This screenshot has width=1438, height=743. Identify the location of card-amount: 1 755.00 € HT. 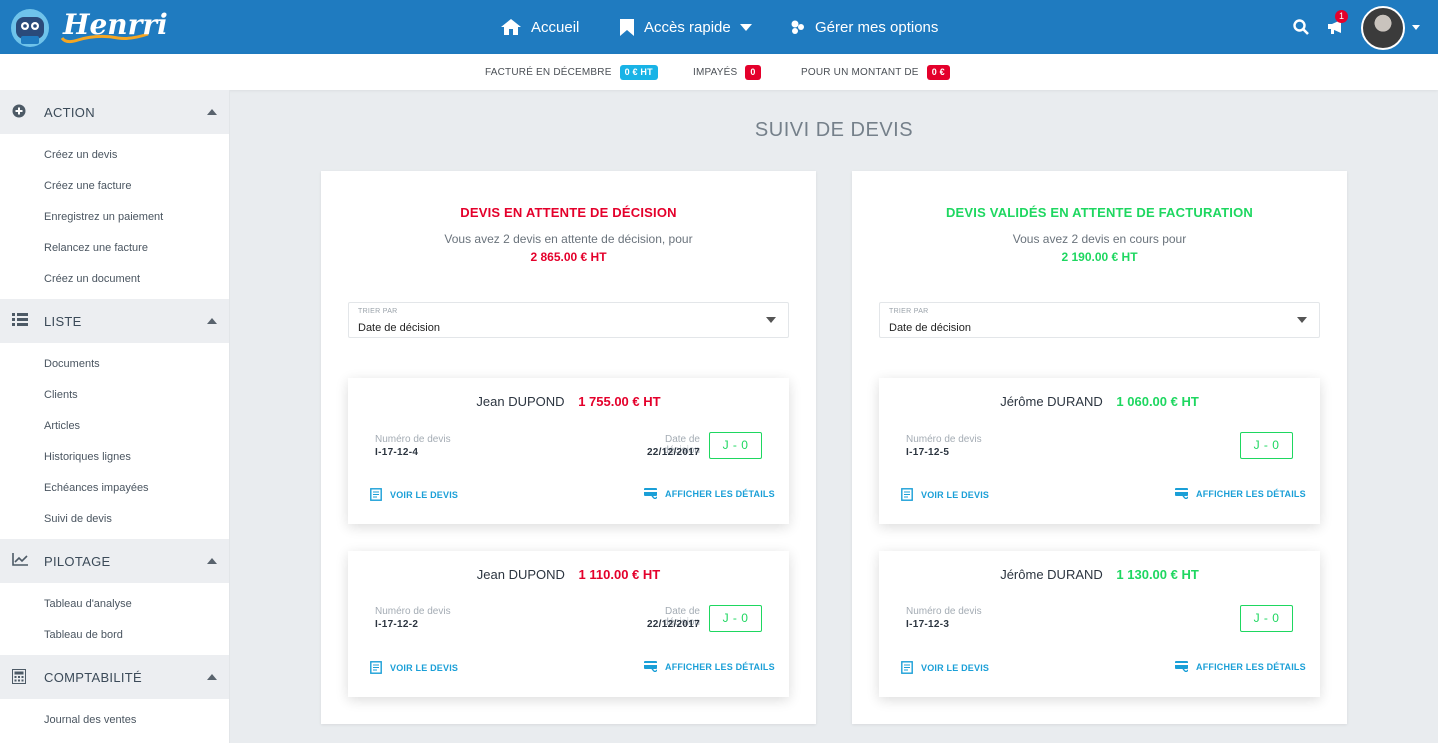
(619, 401).